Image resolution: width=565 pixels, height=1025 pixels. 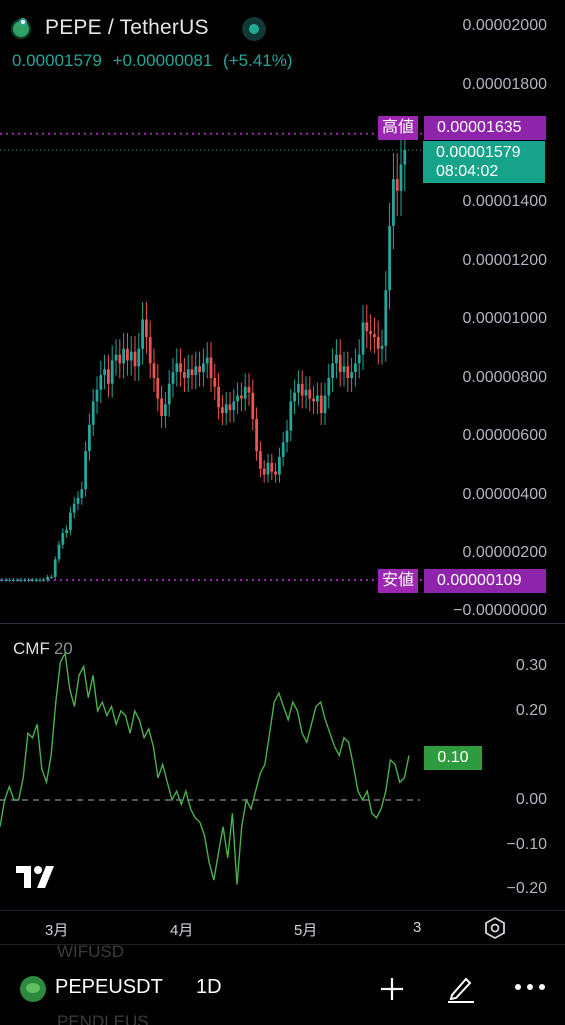 I want to click on price-axis-label: −0.00000000, so click(x=500, y=610).